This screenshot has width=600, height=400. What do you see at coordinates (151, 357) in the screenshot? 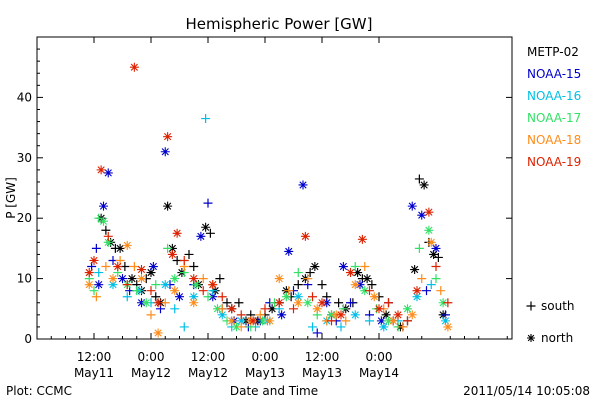
I see `x-tick-time-label: 0:00` at bounding box center [151, 357].